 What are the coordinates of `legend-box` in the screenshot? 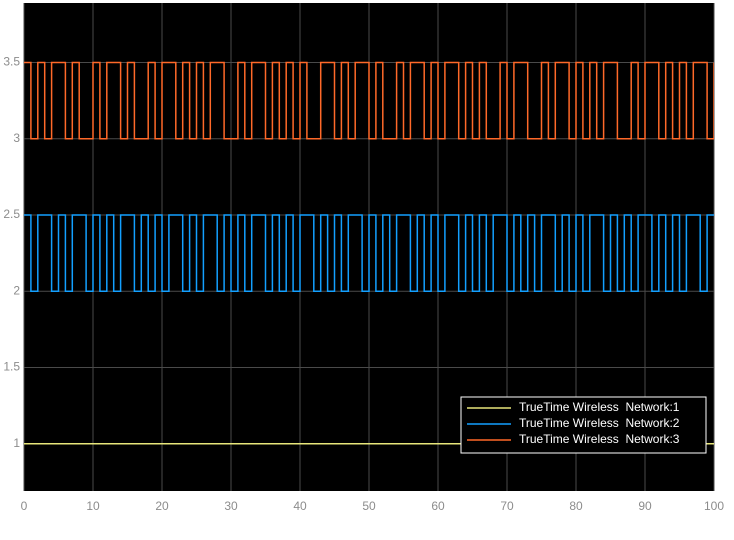 It's located at (583, 425).